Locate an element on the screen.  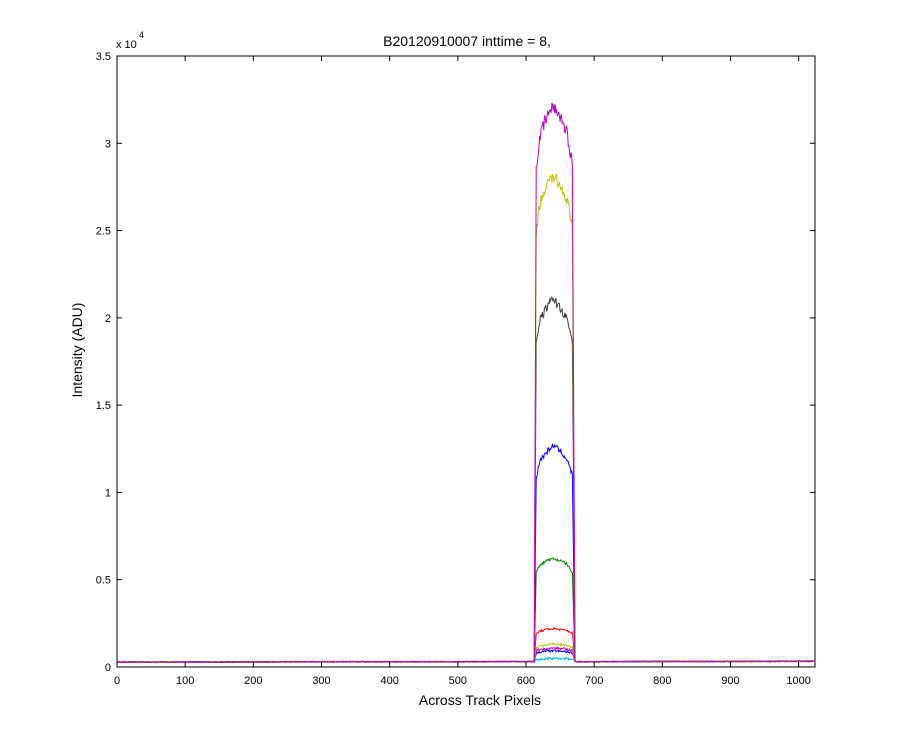
y-tick-label: 2.5 is located at coordinates (103, 232).